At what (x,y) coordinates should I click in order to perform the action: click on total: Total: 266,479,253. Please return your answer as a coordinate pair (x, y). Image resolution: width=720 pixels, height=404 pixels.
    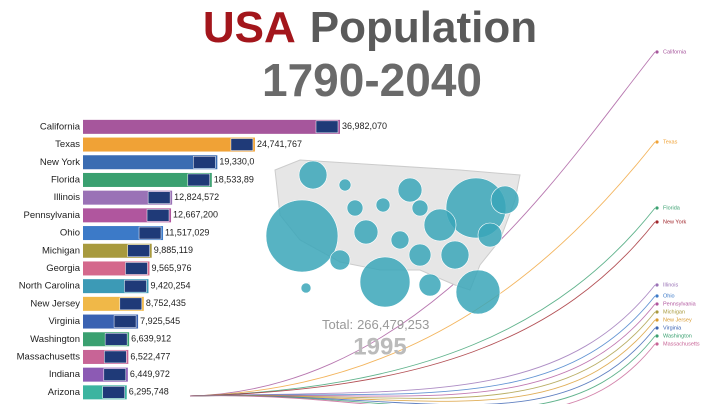
    Looking at the image, I should click on (375, 324).